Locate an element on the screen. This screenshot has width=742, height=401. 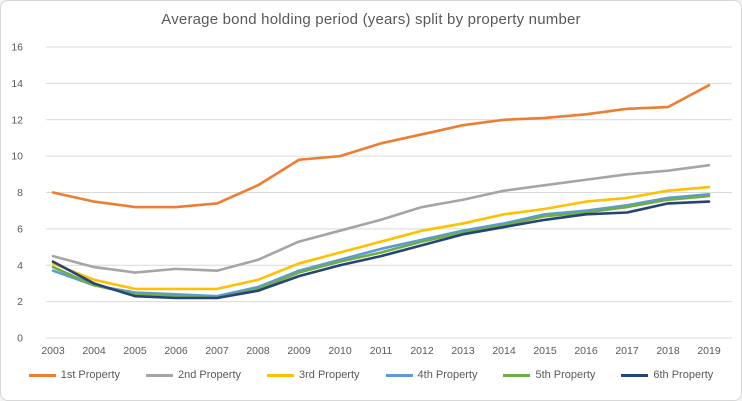
legend-item-3rd-property: 3rd Property is located at coordinates (313, 375).